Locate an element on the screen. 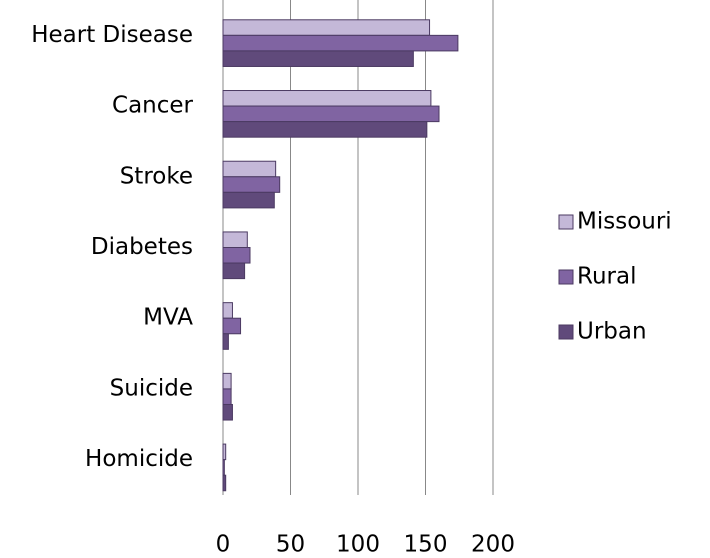  y-tick-label: MVA is located at coordinates (168, 318).